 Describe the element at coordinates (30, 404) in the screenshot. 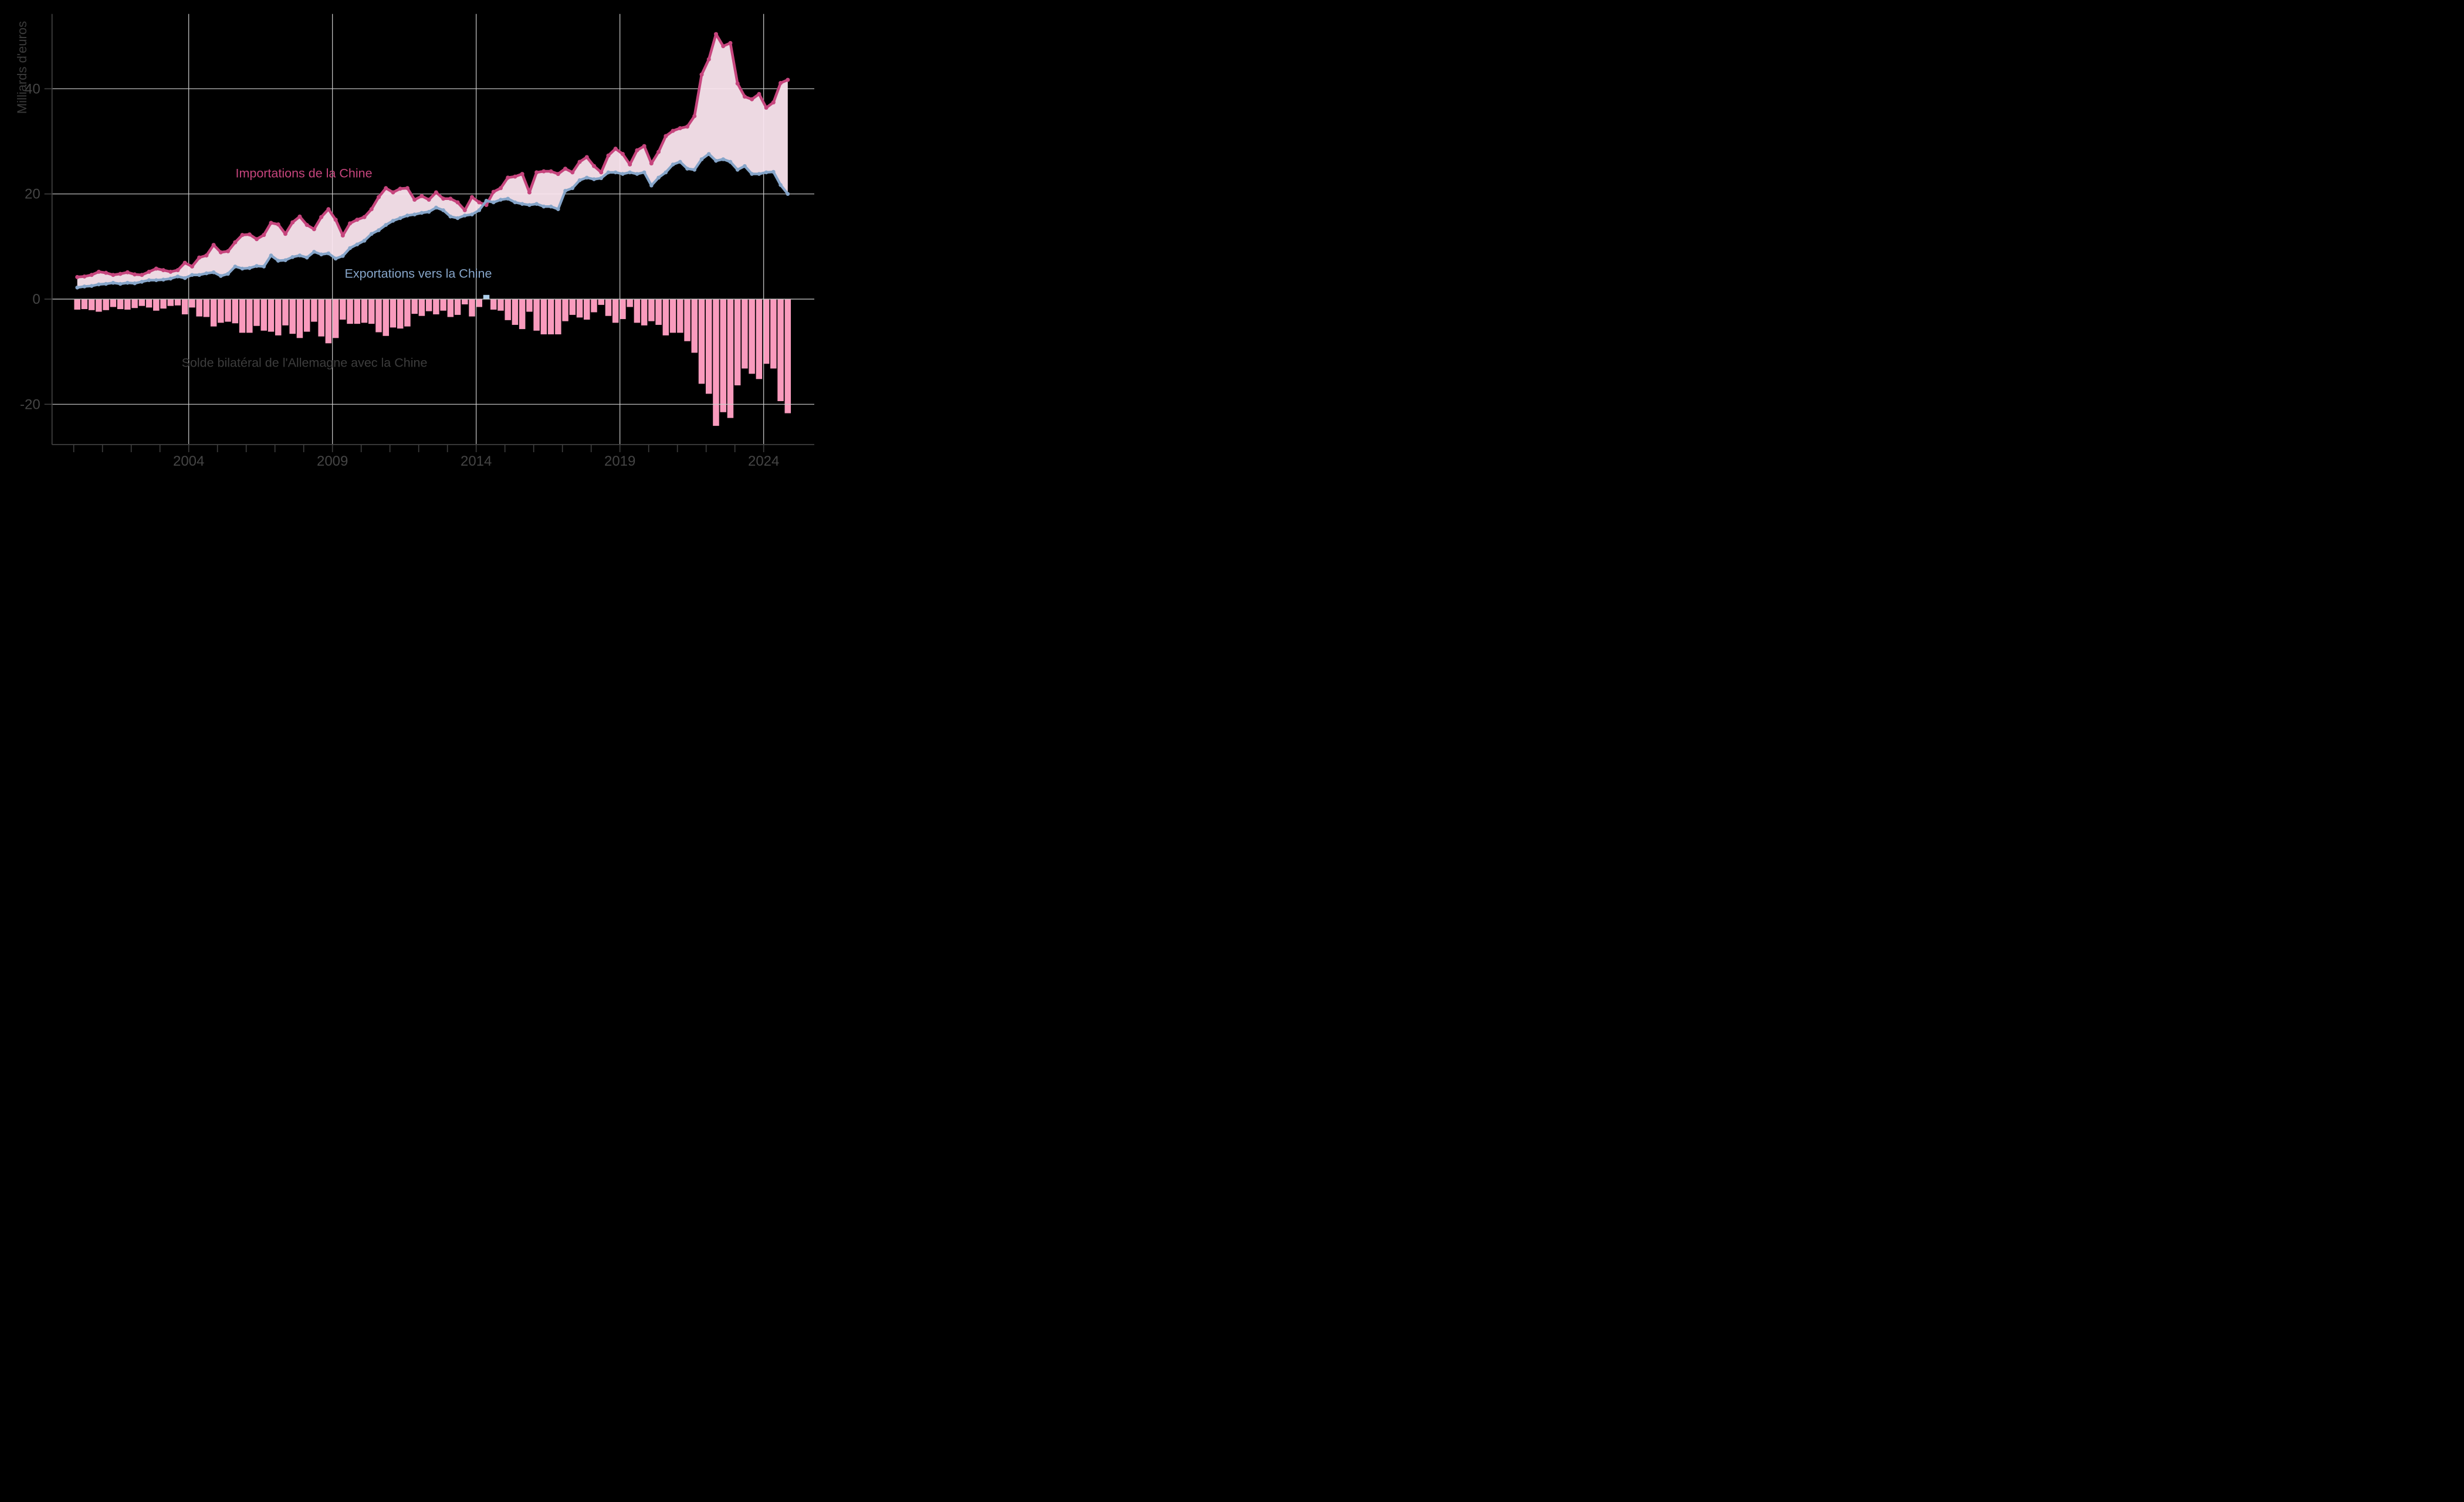

I see `y-tick-label: -20` at that location.